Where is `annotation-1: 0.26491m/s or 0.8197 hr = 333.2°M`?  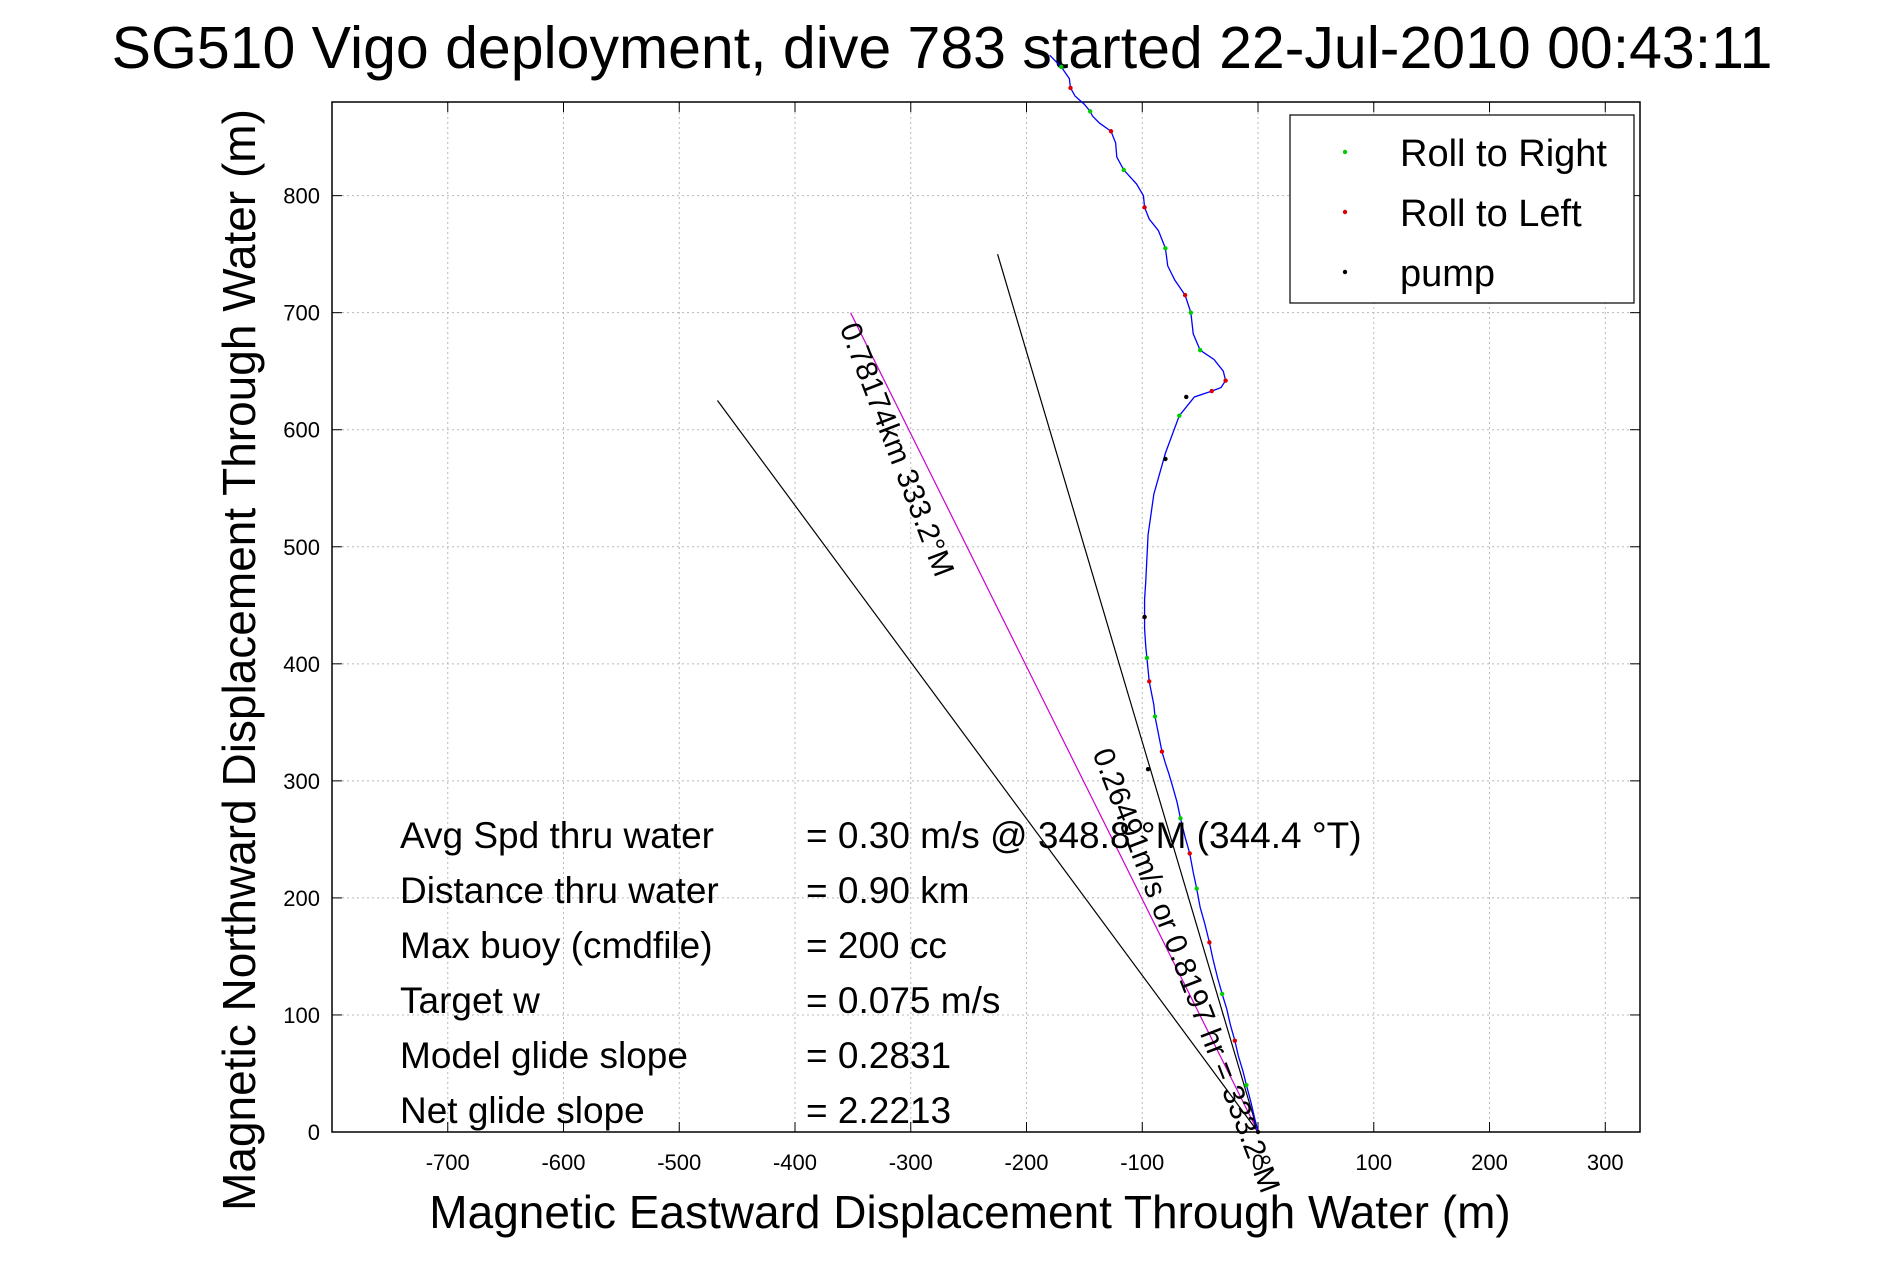
annotation-1: 0.26491m/s or 0.8197 hr = 333.2°M is located at coordinates (1186, 971).